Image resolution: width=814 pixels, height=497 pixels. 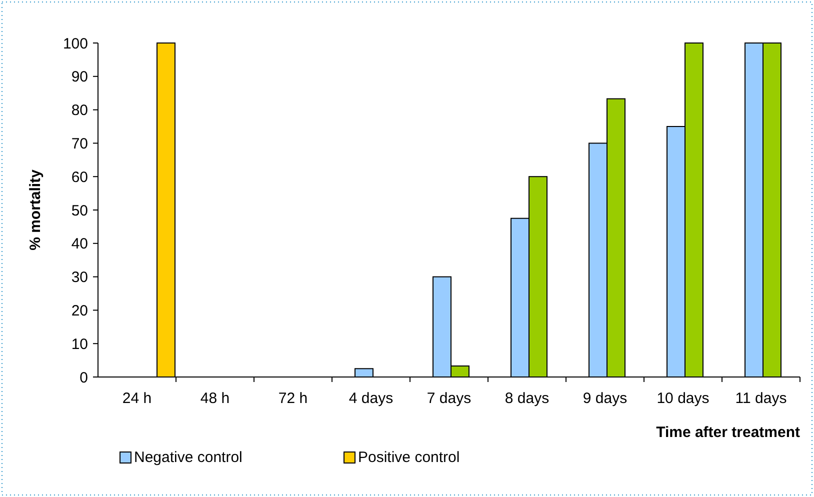 I want to click on y-tick-label: 70, so click(x=79, y=143).